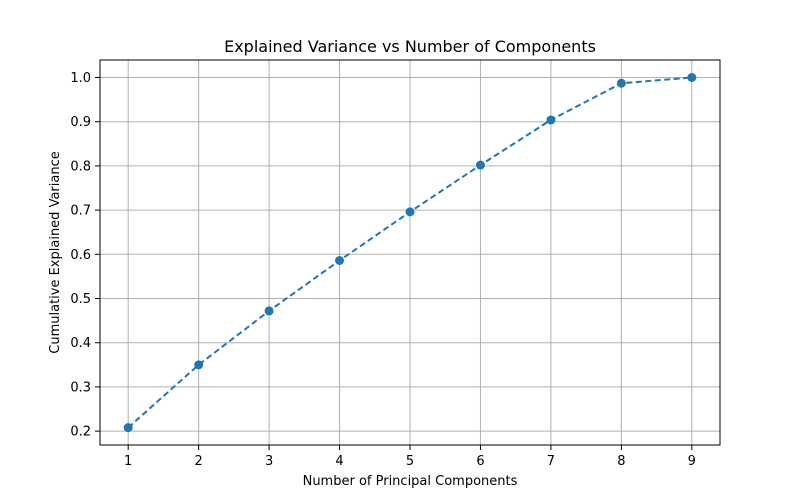  What do you see at coordinates (410, 481) in the screenshot?
I see `x-axis-label: Number of Principal Components` at bounding box center [410, 481].